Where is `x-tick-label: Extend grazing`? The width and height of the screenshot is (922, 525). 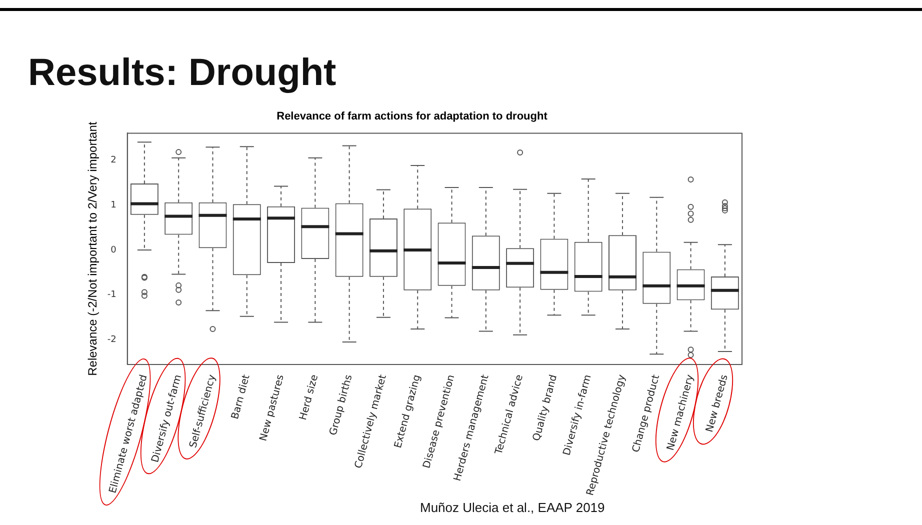
x-tick-label: Extend grazing is located at coordinates (408, 412).